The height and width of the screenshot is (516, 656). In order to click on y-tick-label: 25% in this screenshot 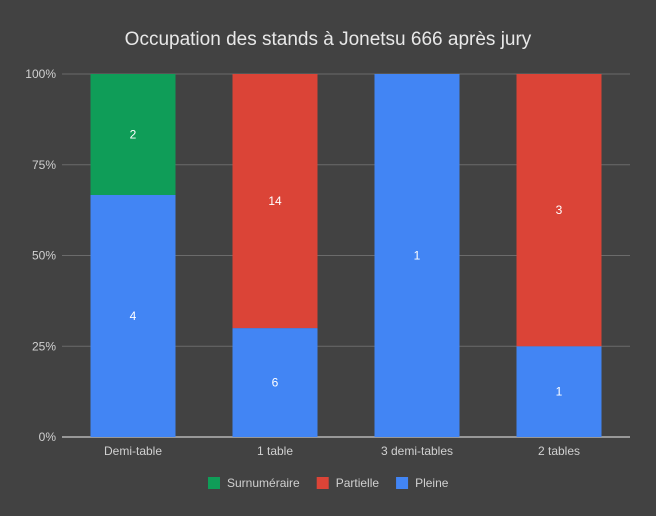, I will do `click(44, 346)`.